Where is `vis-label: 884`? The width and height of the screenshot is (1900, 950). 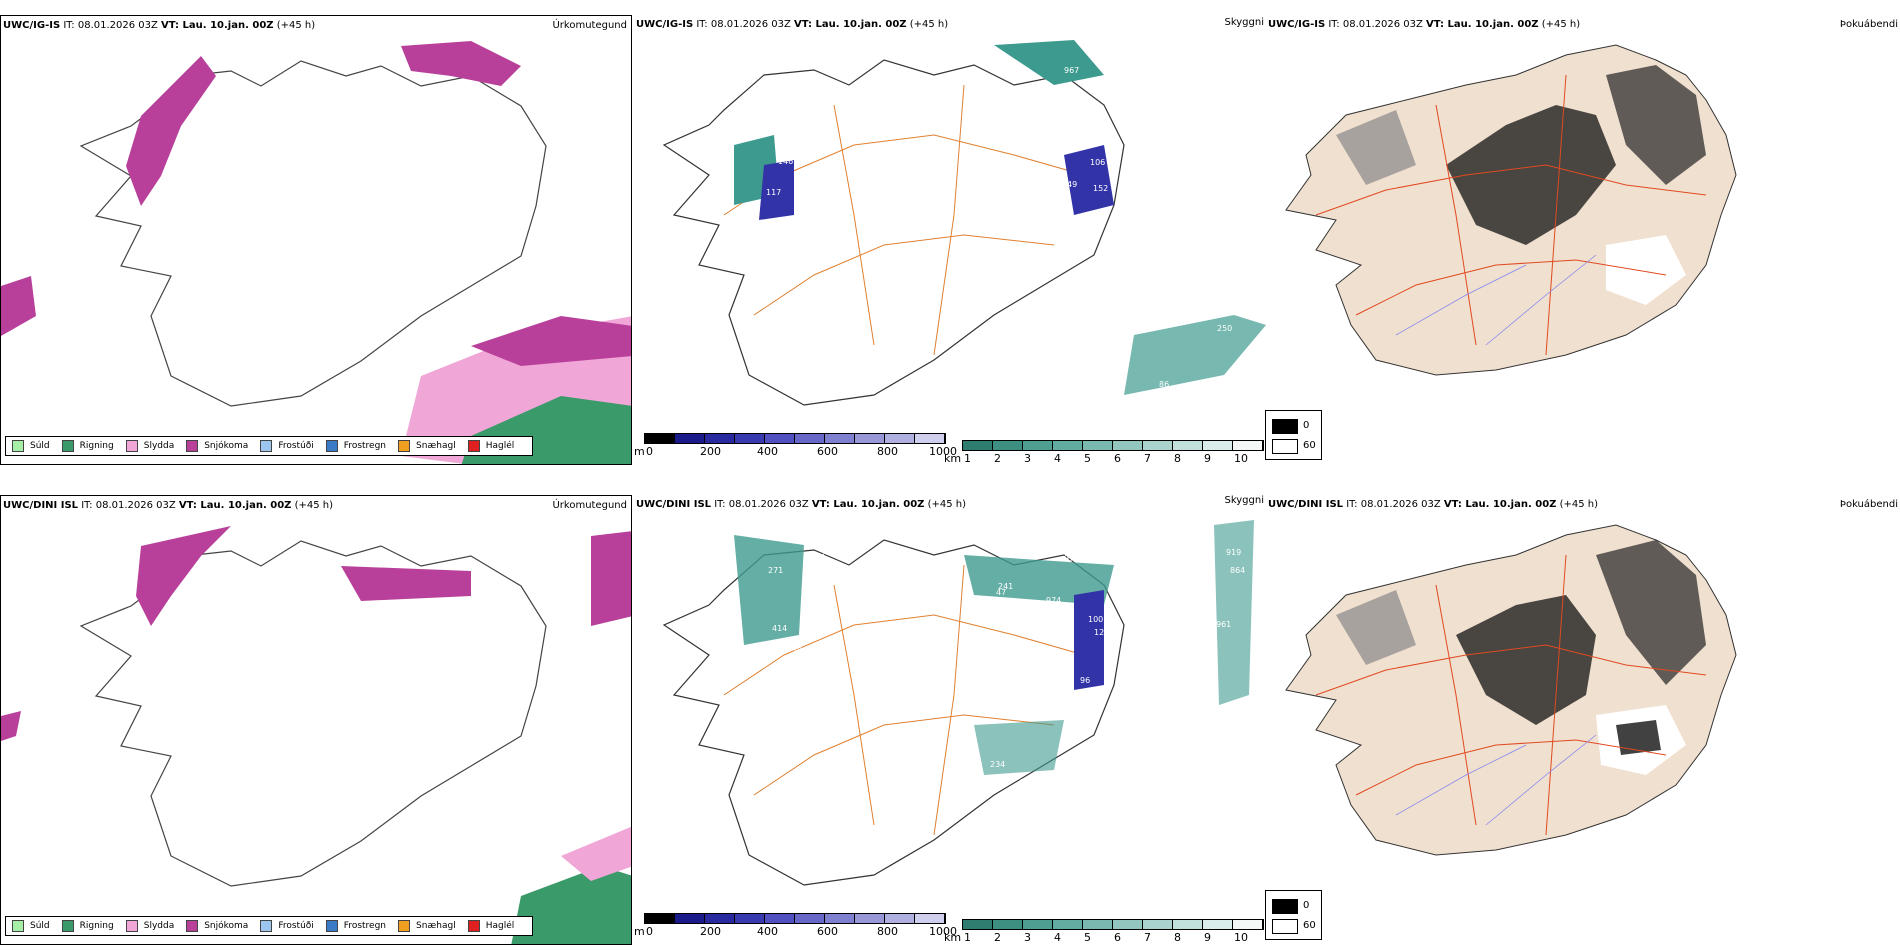
vis-label: 884 is located at coordinates (793, 95).